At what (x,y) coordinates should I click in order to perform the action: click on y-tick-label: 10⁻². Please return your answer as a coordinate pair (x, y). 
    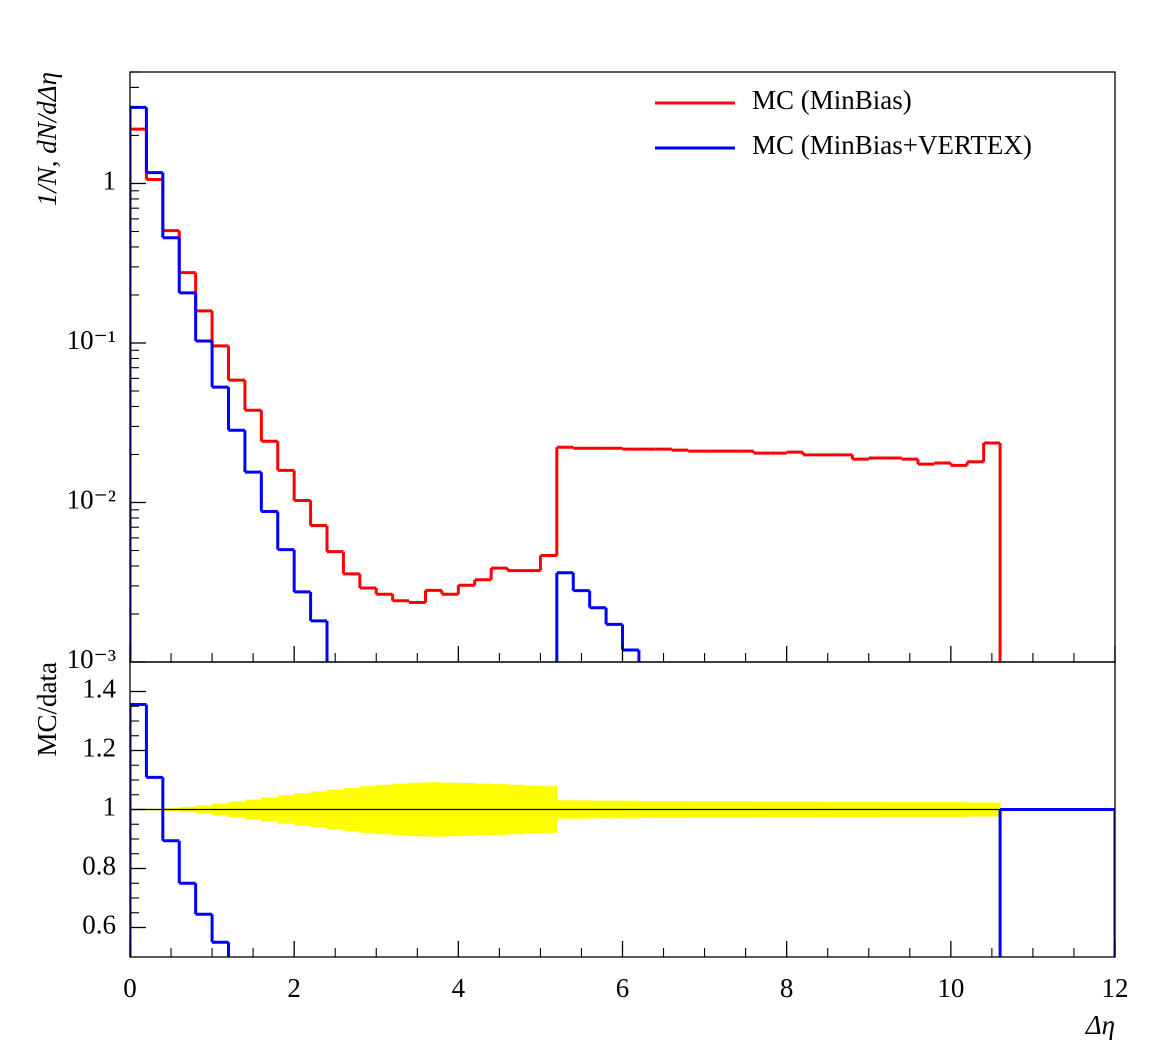
    Looking at the image, I should click on (91, 500).